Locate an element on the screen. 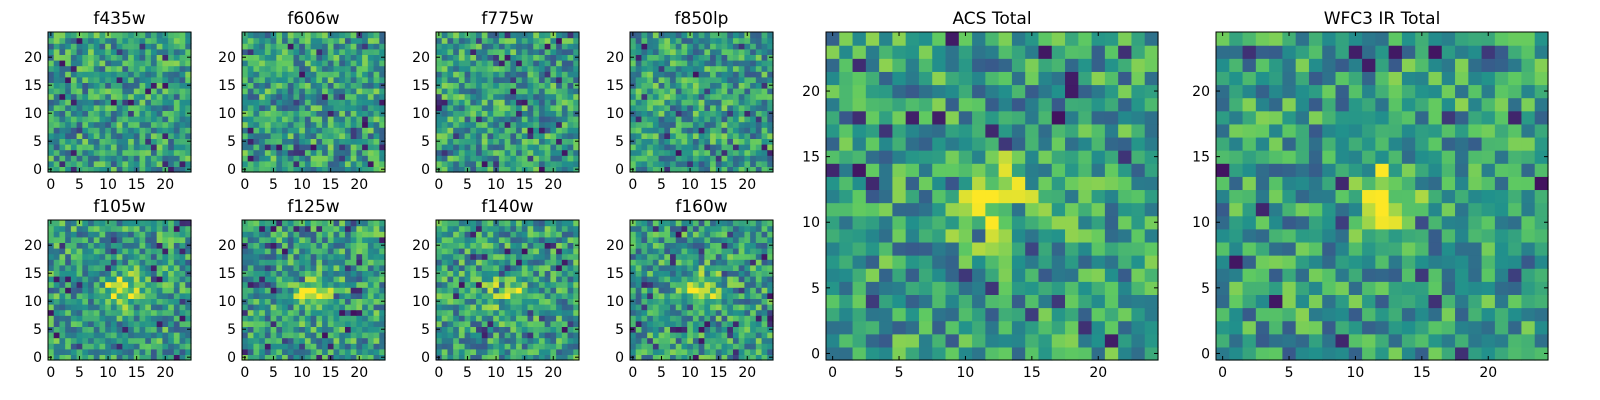 This screenshot has height=400, width=1600. y-tick-label: 15 is located at coordinates (615, 86).